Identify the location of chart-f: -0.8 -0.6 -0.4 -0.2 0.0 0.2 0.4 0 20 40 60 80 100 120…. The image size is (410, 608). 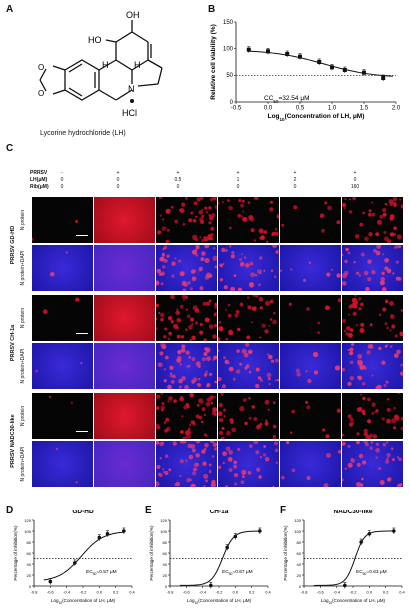
(344, 557).